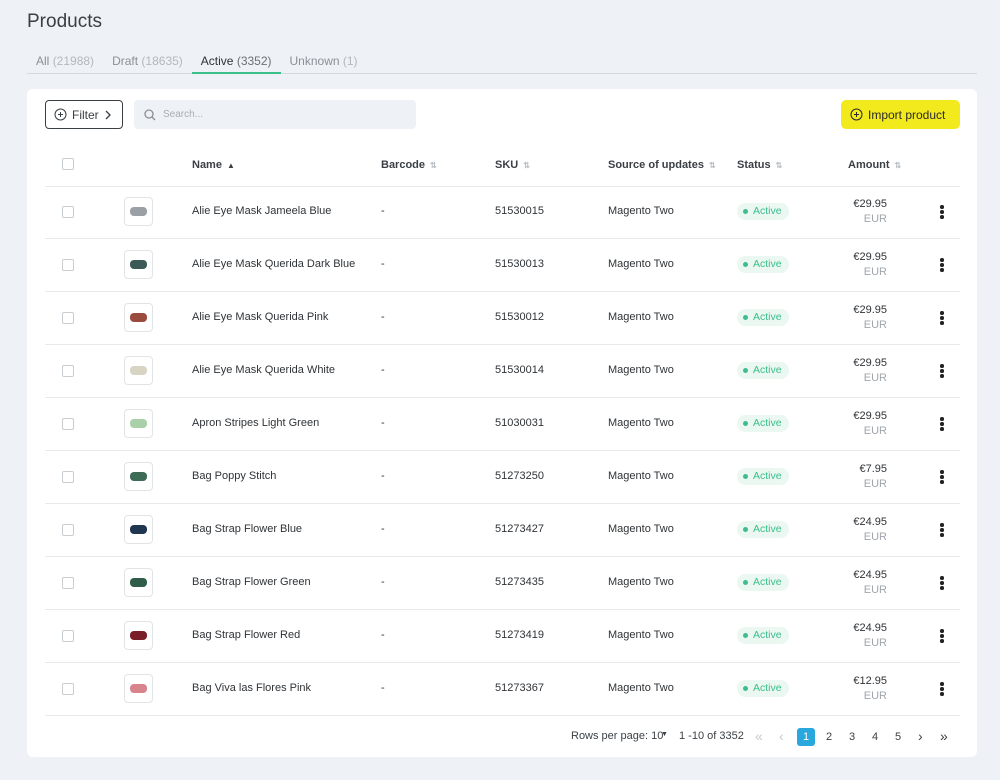  Describe the element at coordinates (806, 737) in the screenshot. I see `page-number: 1` at that location.